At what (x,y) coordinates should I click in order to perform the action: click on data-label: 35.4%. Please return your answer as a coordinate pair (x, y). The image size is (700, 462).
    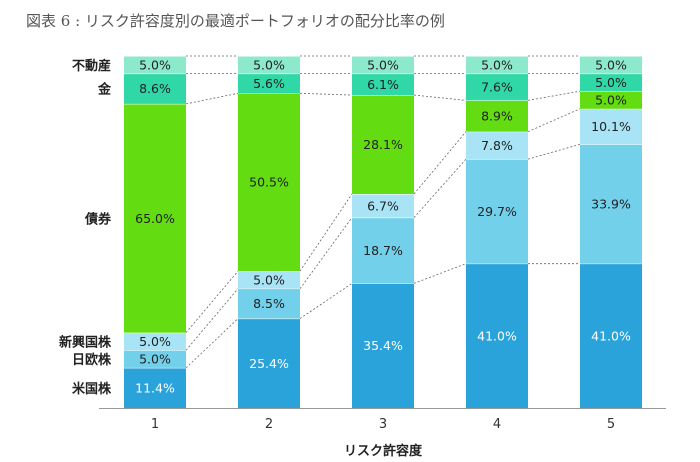
    Looking at the image, I should click on (383, 345).